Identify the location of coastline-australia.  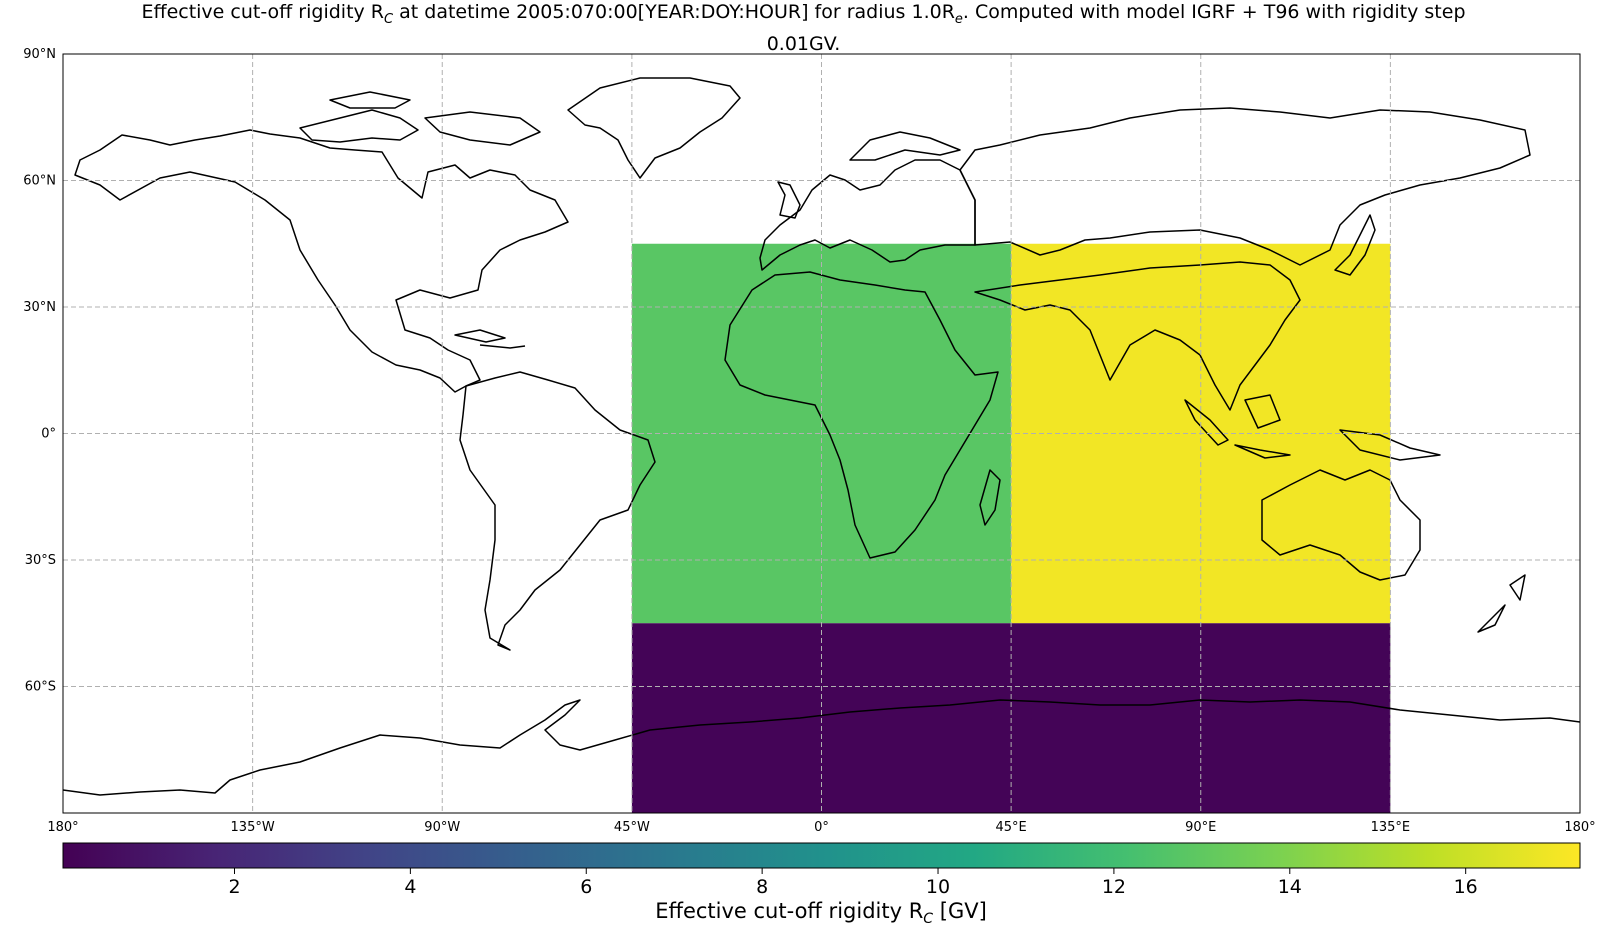
(1341, 525).